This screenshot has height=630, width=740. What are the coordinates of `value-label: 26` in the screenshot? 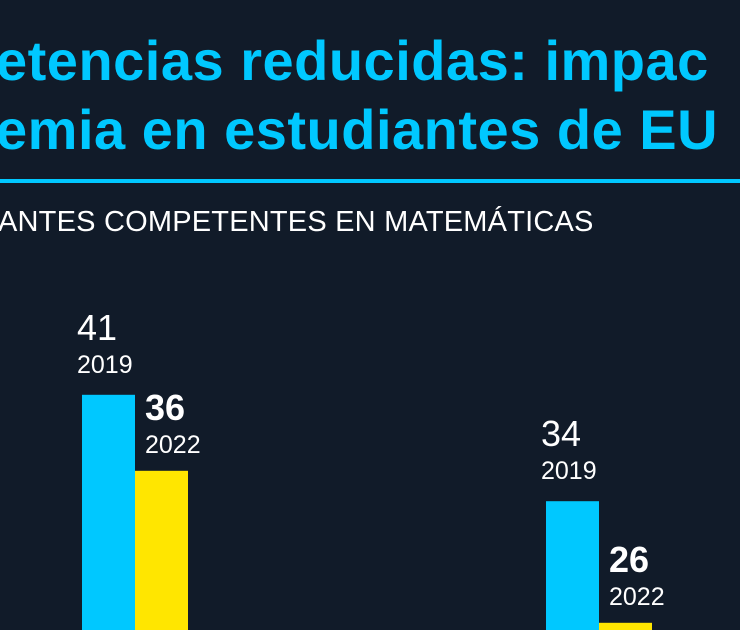 It's located at (629, 559).